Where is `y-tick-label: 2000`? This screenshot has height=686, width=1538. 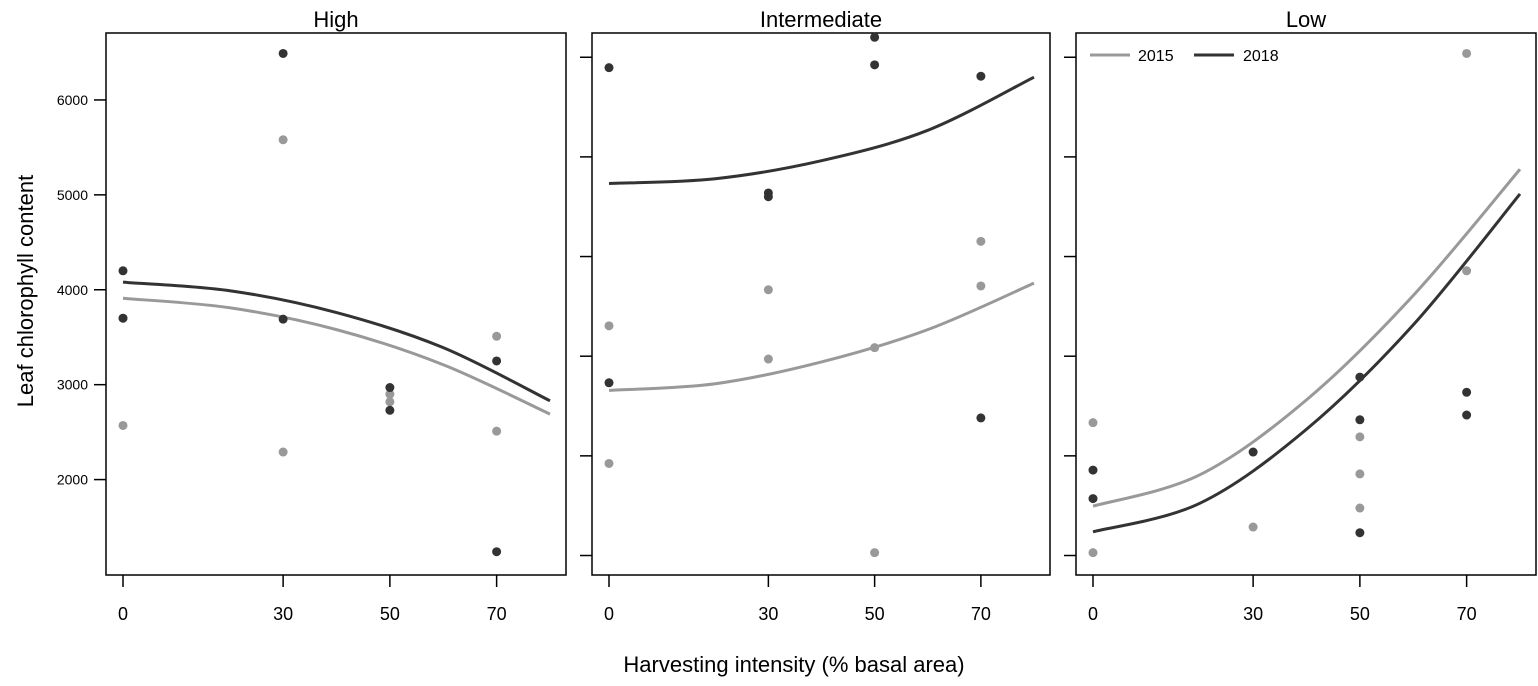
y-tick-label: 2000 is located at coordinates (72, 480).